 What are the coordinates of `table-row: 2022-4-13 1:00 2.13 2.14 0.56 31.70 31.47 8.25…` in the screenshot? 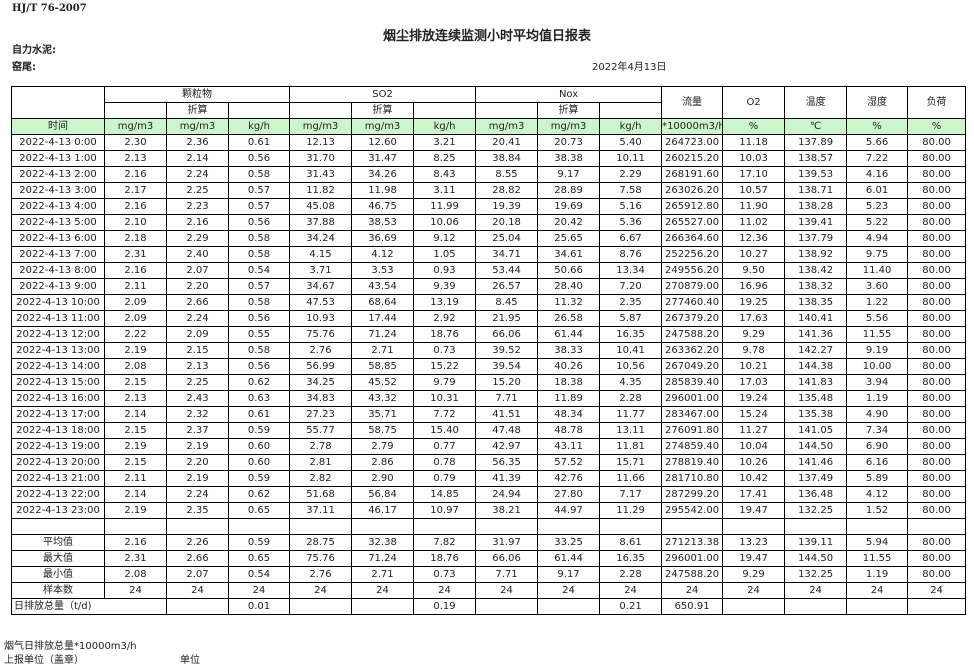 It's located at (489, 158).